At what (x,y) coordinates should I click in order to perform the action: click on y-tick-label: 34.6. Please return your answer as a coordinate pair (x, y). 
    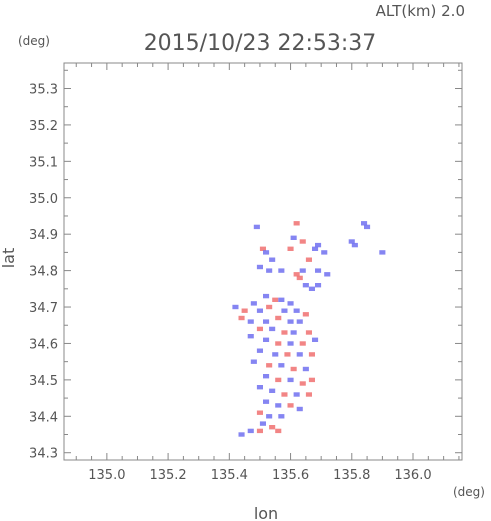
    Looking at the image, I should click on (43, 344).